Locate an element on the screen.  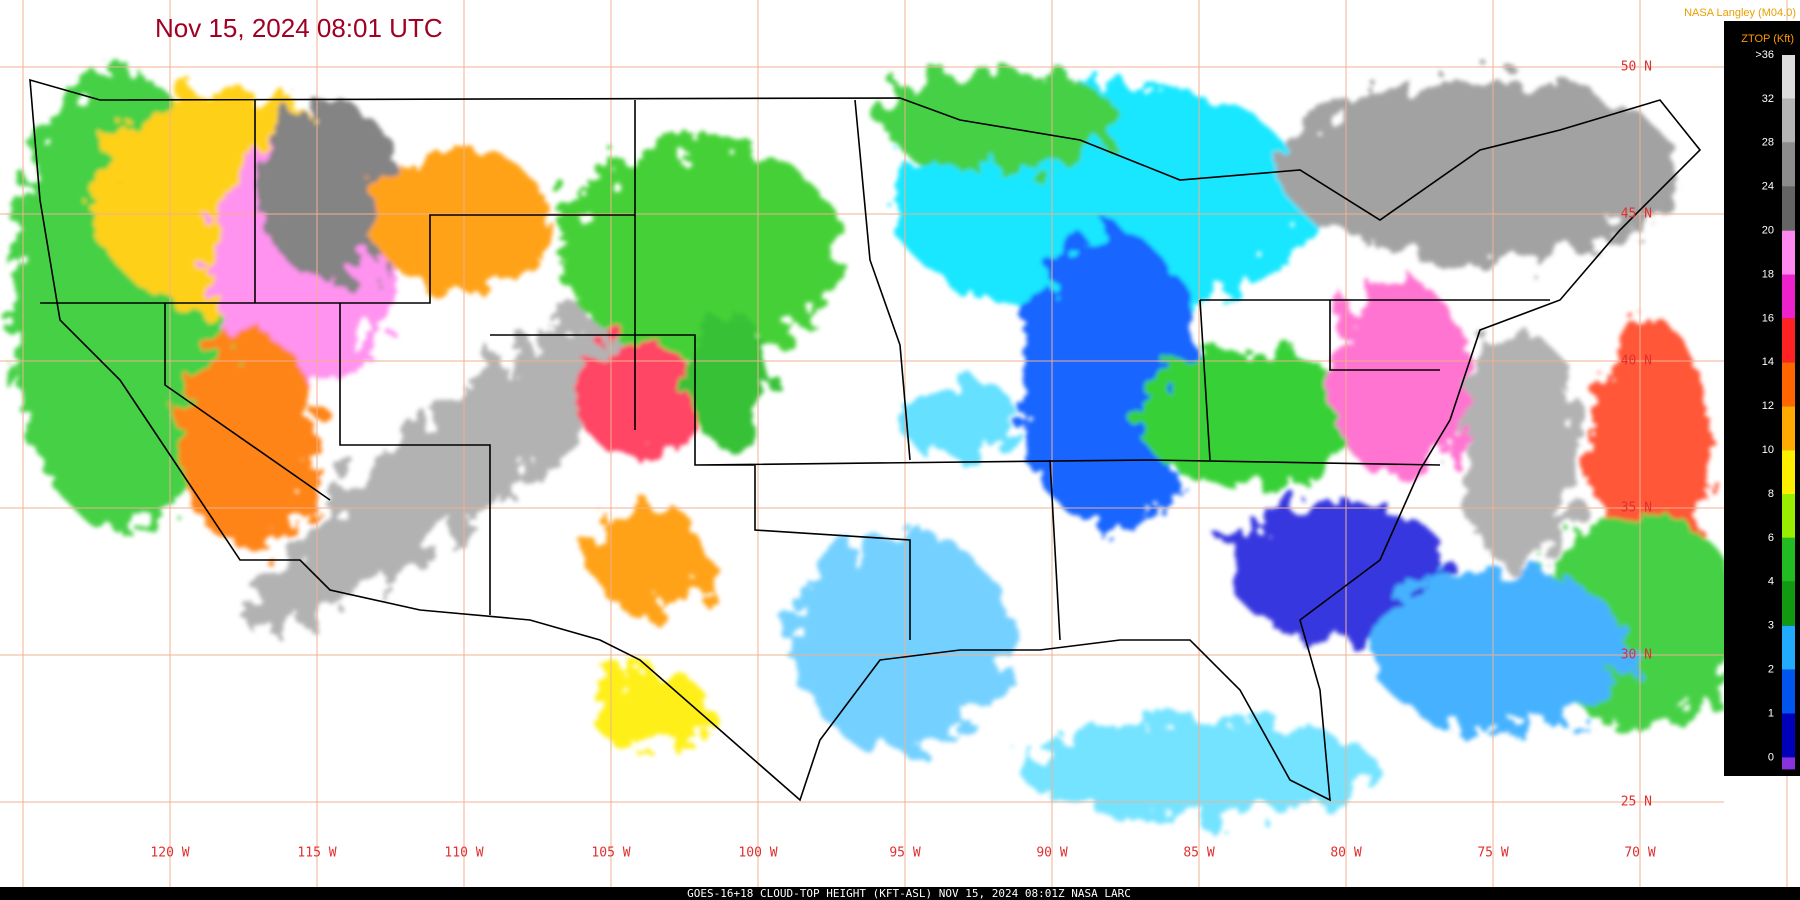
latitude-label: 30 N is located at coordinates (1636, 655).